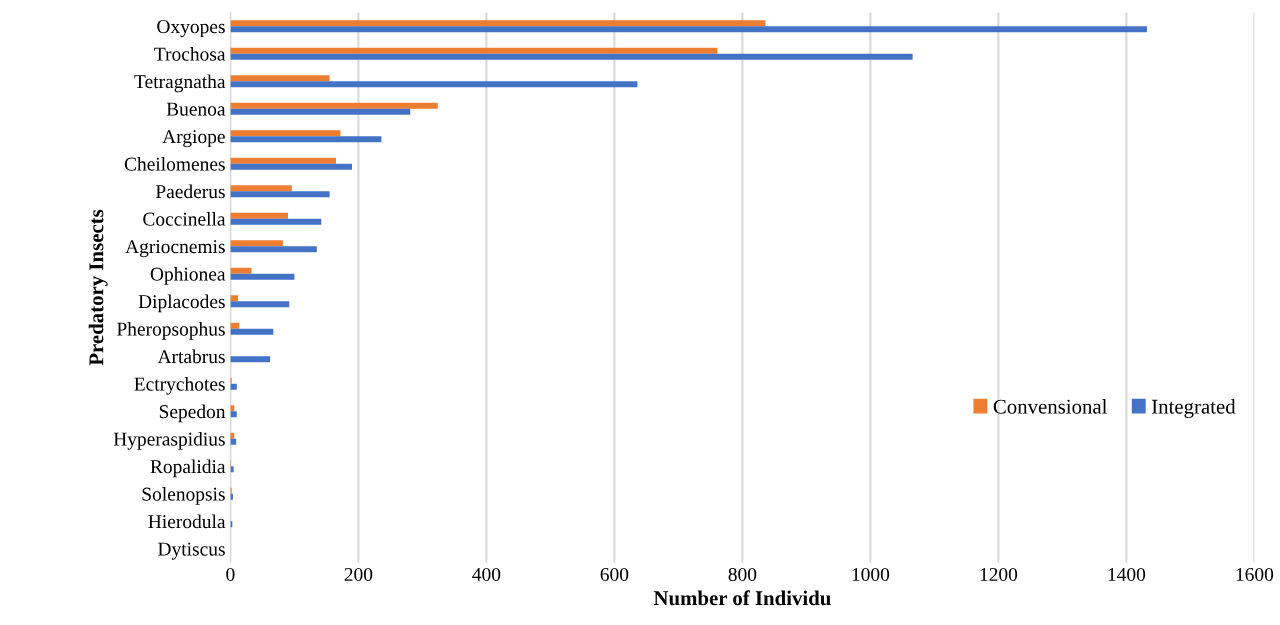 This screenshot has width=1280, height=625. Describe the element at coordinates (230, 574) in the screenshot. I see `x-tick-label: 0` at that location.